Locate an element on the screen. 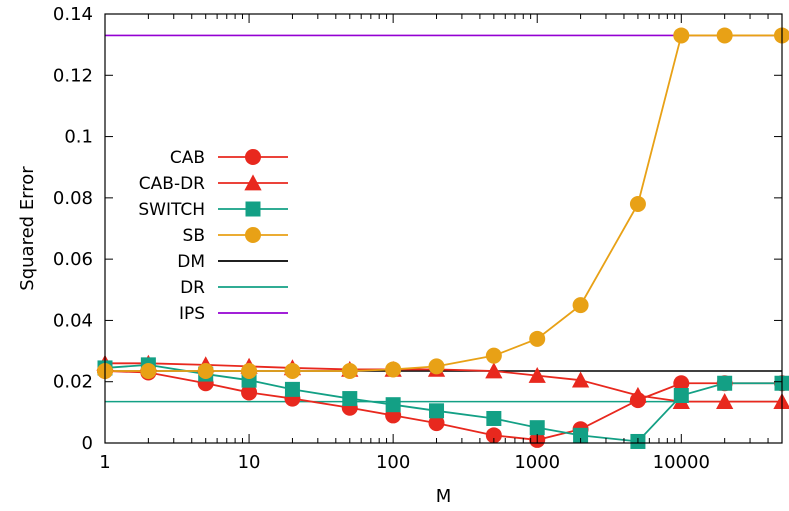 Image resolution: width=789 pixels, height=511 pixels. legend-marker-cab-dr is located at coordinates (253, 182).